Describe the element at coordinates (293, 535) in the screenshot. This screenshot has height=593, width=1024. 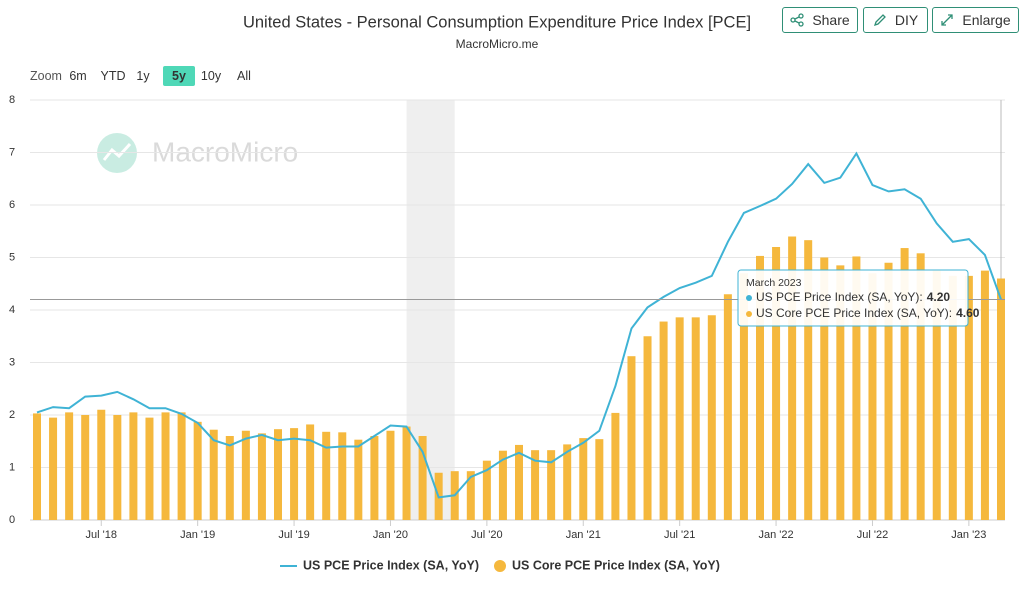
I see `x-tick-label: Jul '19` at that location.